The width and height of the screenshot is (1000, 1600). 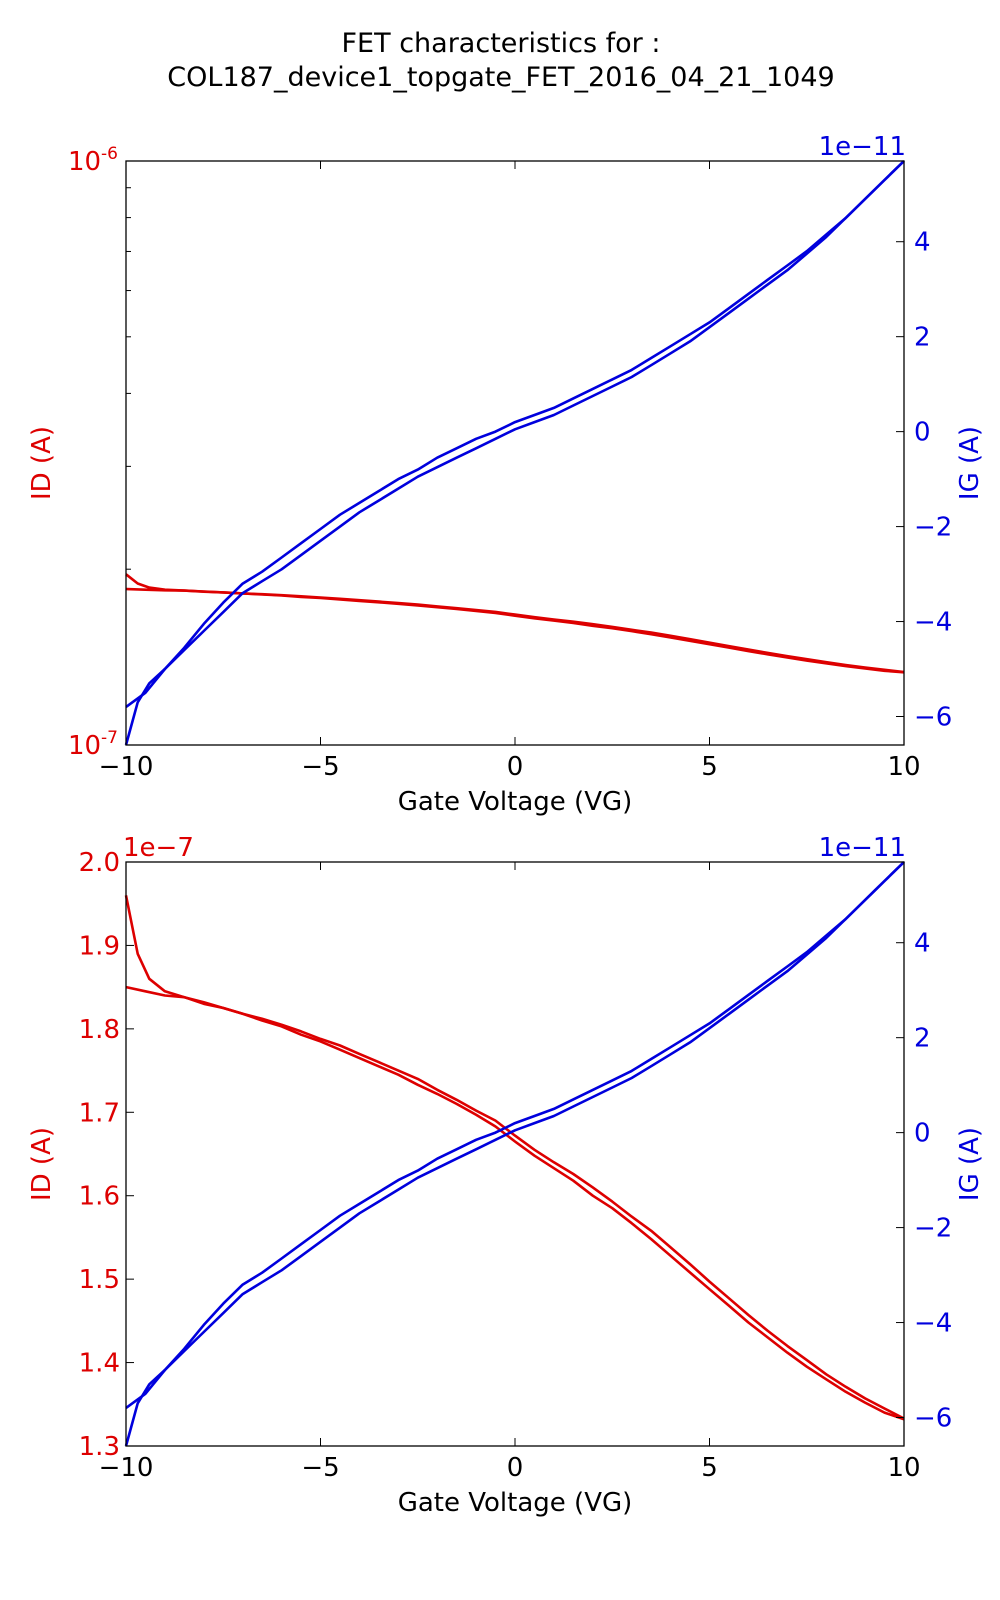 What do you see at coordinates (933, 1324) in the screenshot?
I see `bottom-y2-tick-label: −4` at bounding box center [933, 1324].